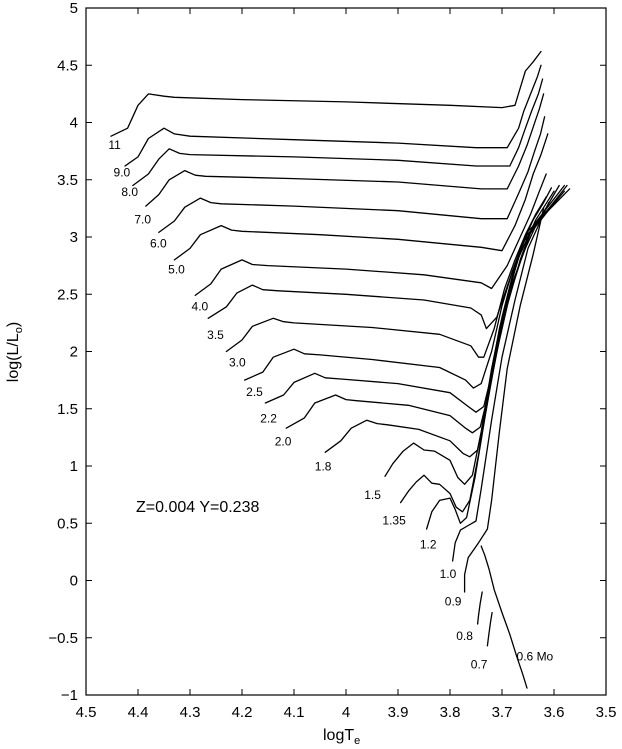 The height and width of the screenshot is (749, 622). I want to click on mass-label: 1.5, so click(372, 495).